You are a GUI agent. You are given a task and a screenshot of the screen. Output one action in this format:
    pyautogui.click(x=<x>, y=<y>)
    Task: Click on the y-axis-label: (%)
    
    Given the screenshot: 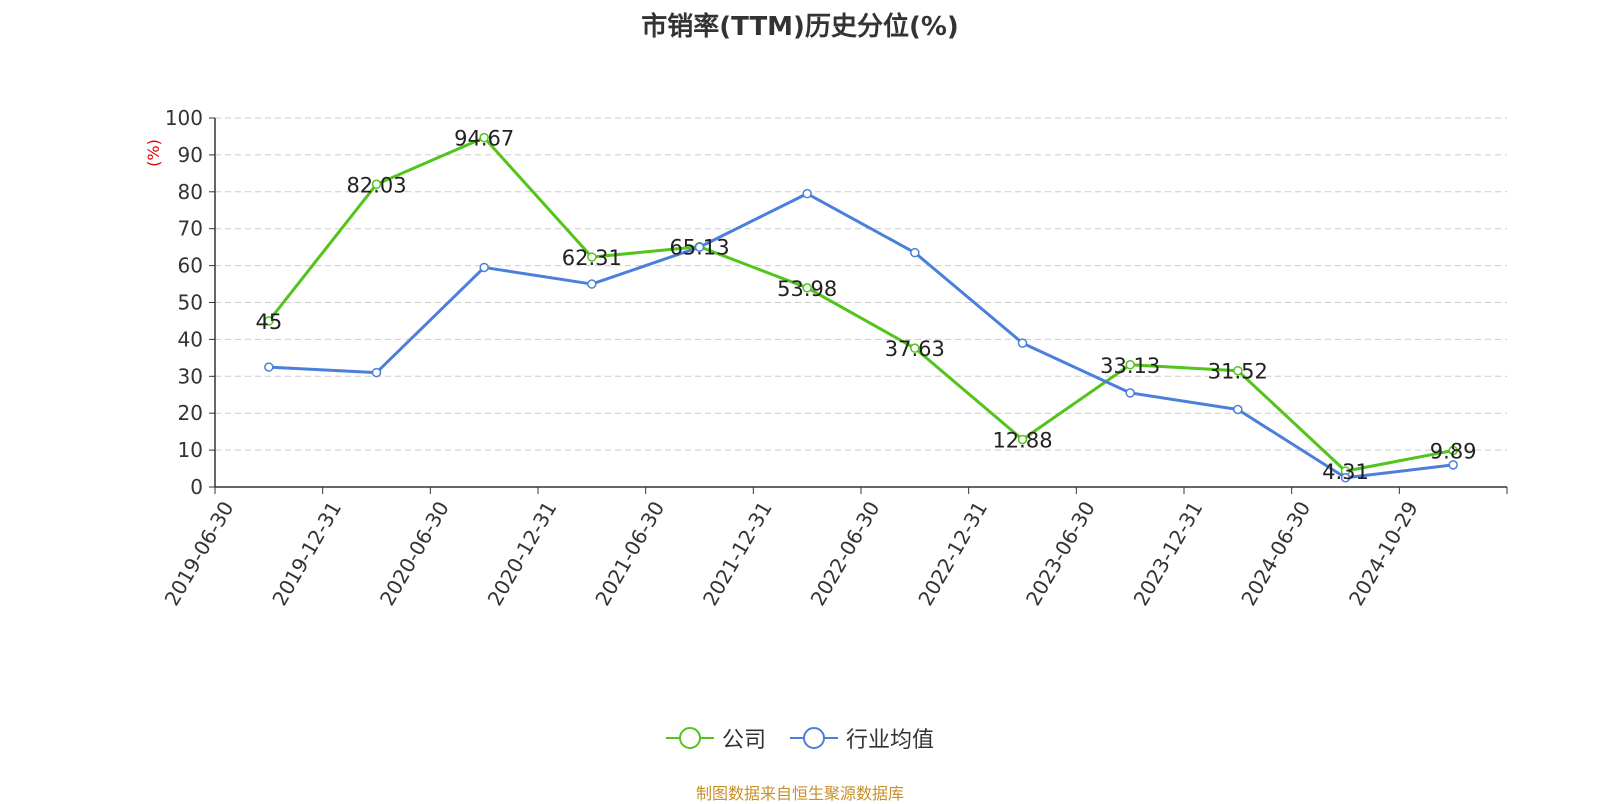 What is the action you would take?
    pyautogui.click(x=153, y=153)
    